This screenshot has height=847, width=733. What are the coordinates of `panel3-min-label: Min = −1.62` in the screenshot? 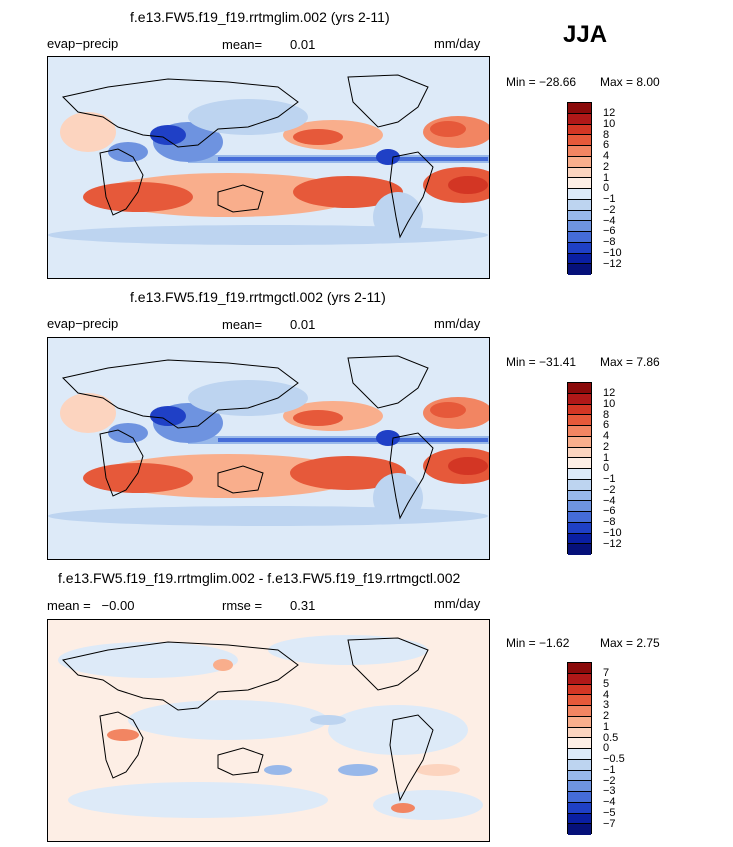 It's located at (538, 643).